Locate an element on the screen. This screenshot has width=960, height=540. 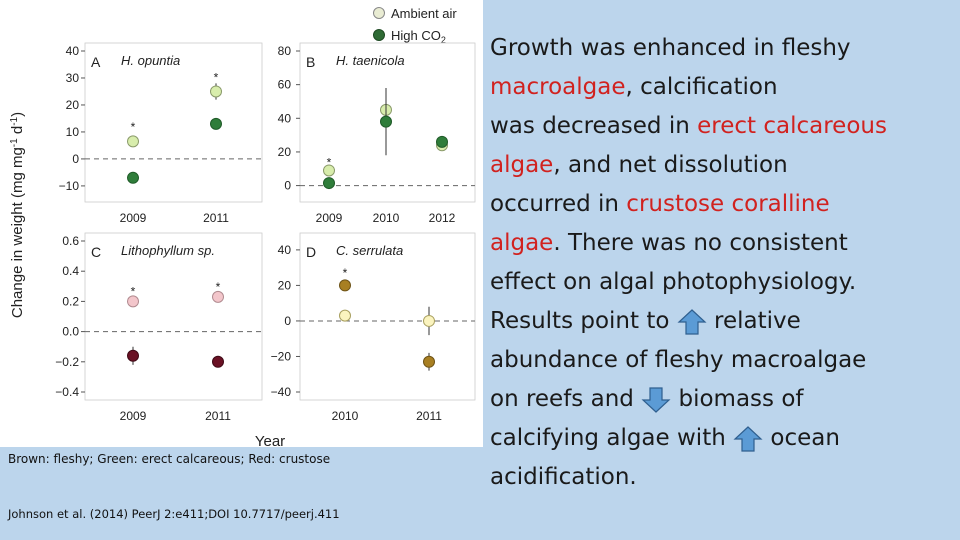
summary-line: occurred in crustose coralline is located at coordinates (660, 204).